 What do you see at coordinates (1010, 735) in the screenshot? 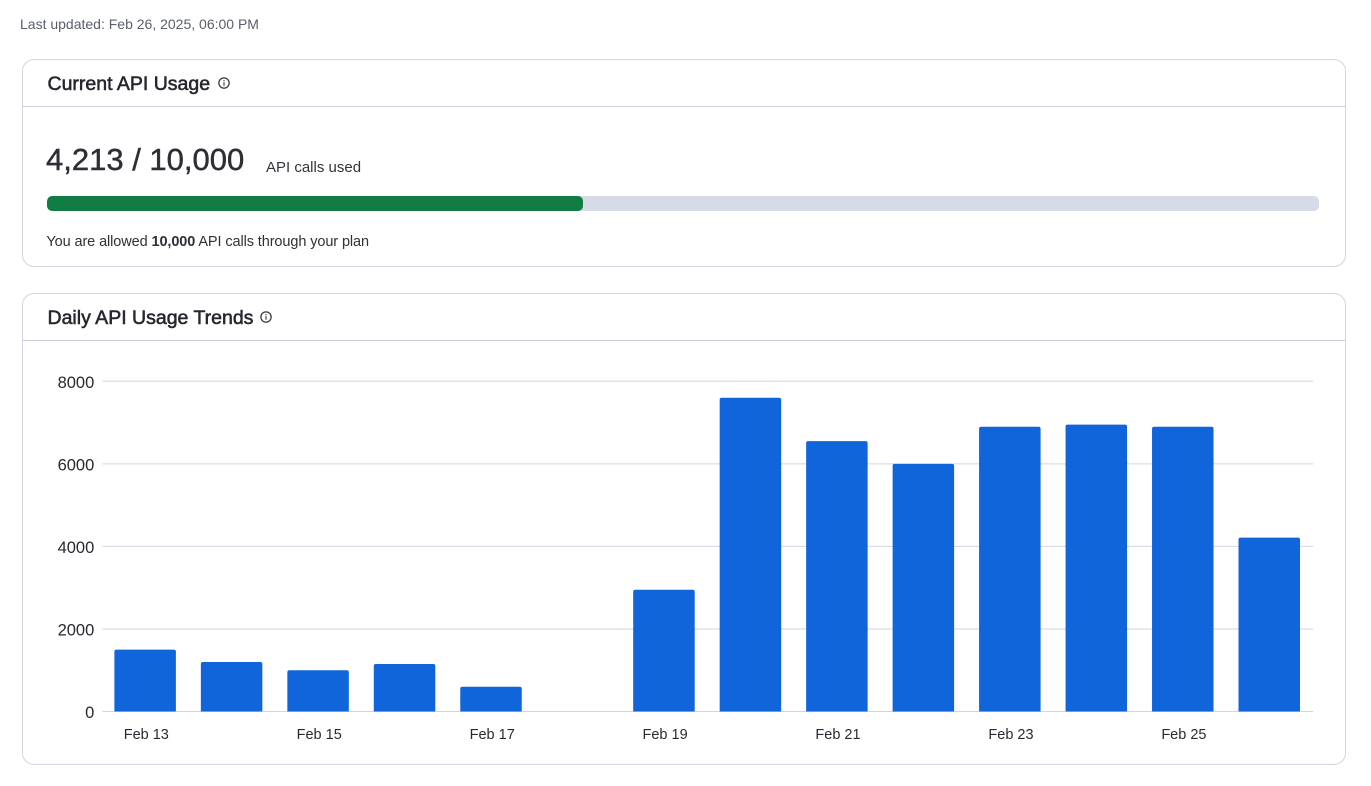
I see `svg-text: Feb 23` at bounding box center [1010, 735].